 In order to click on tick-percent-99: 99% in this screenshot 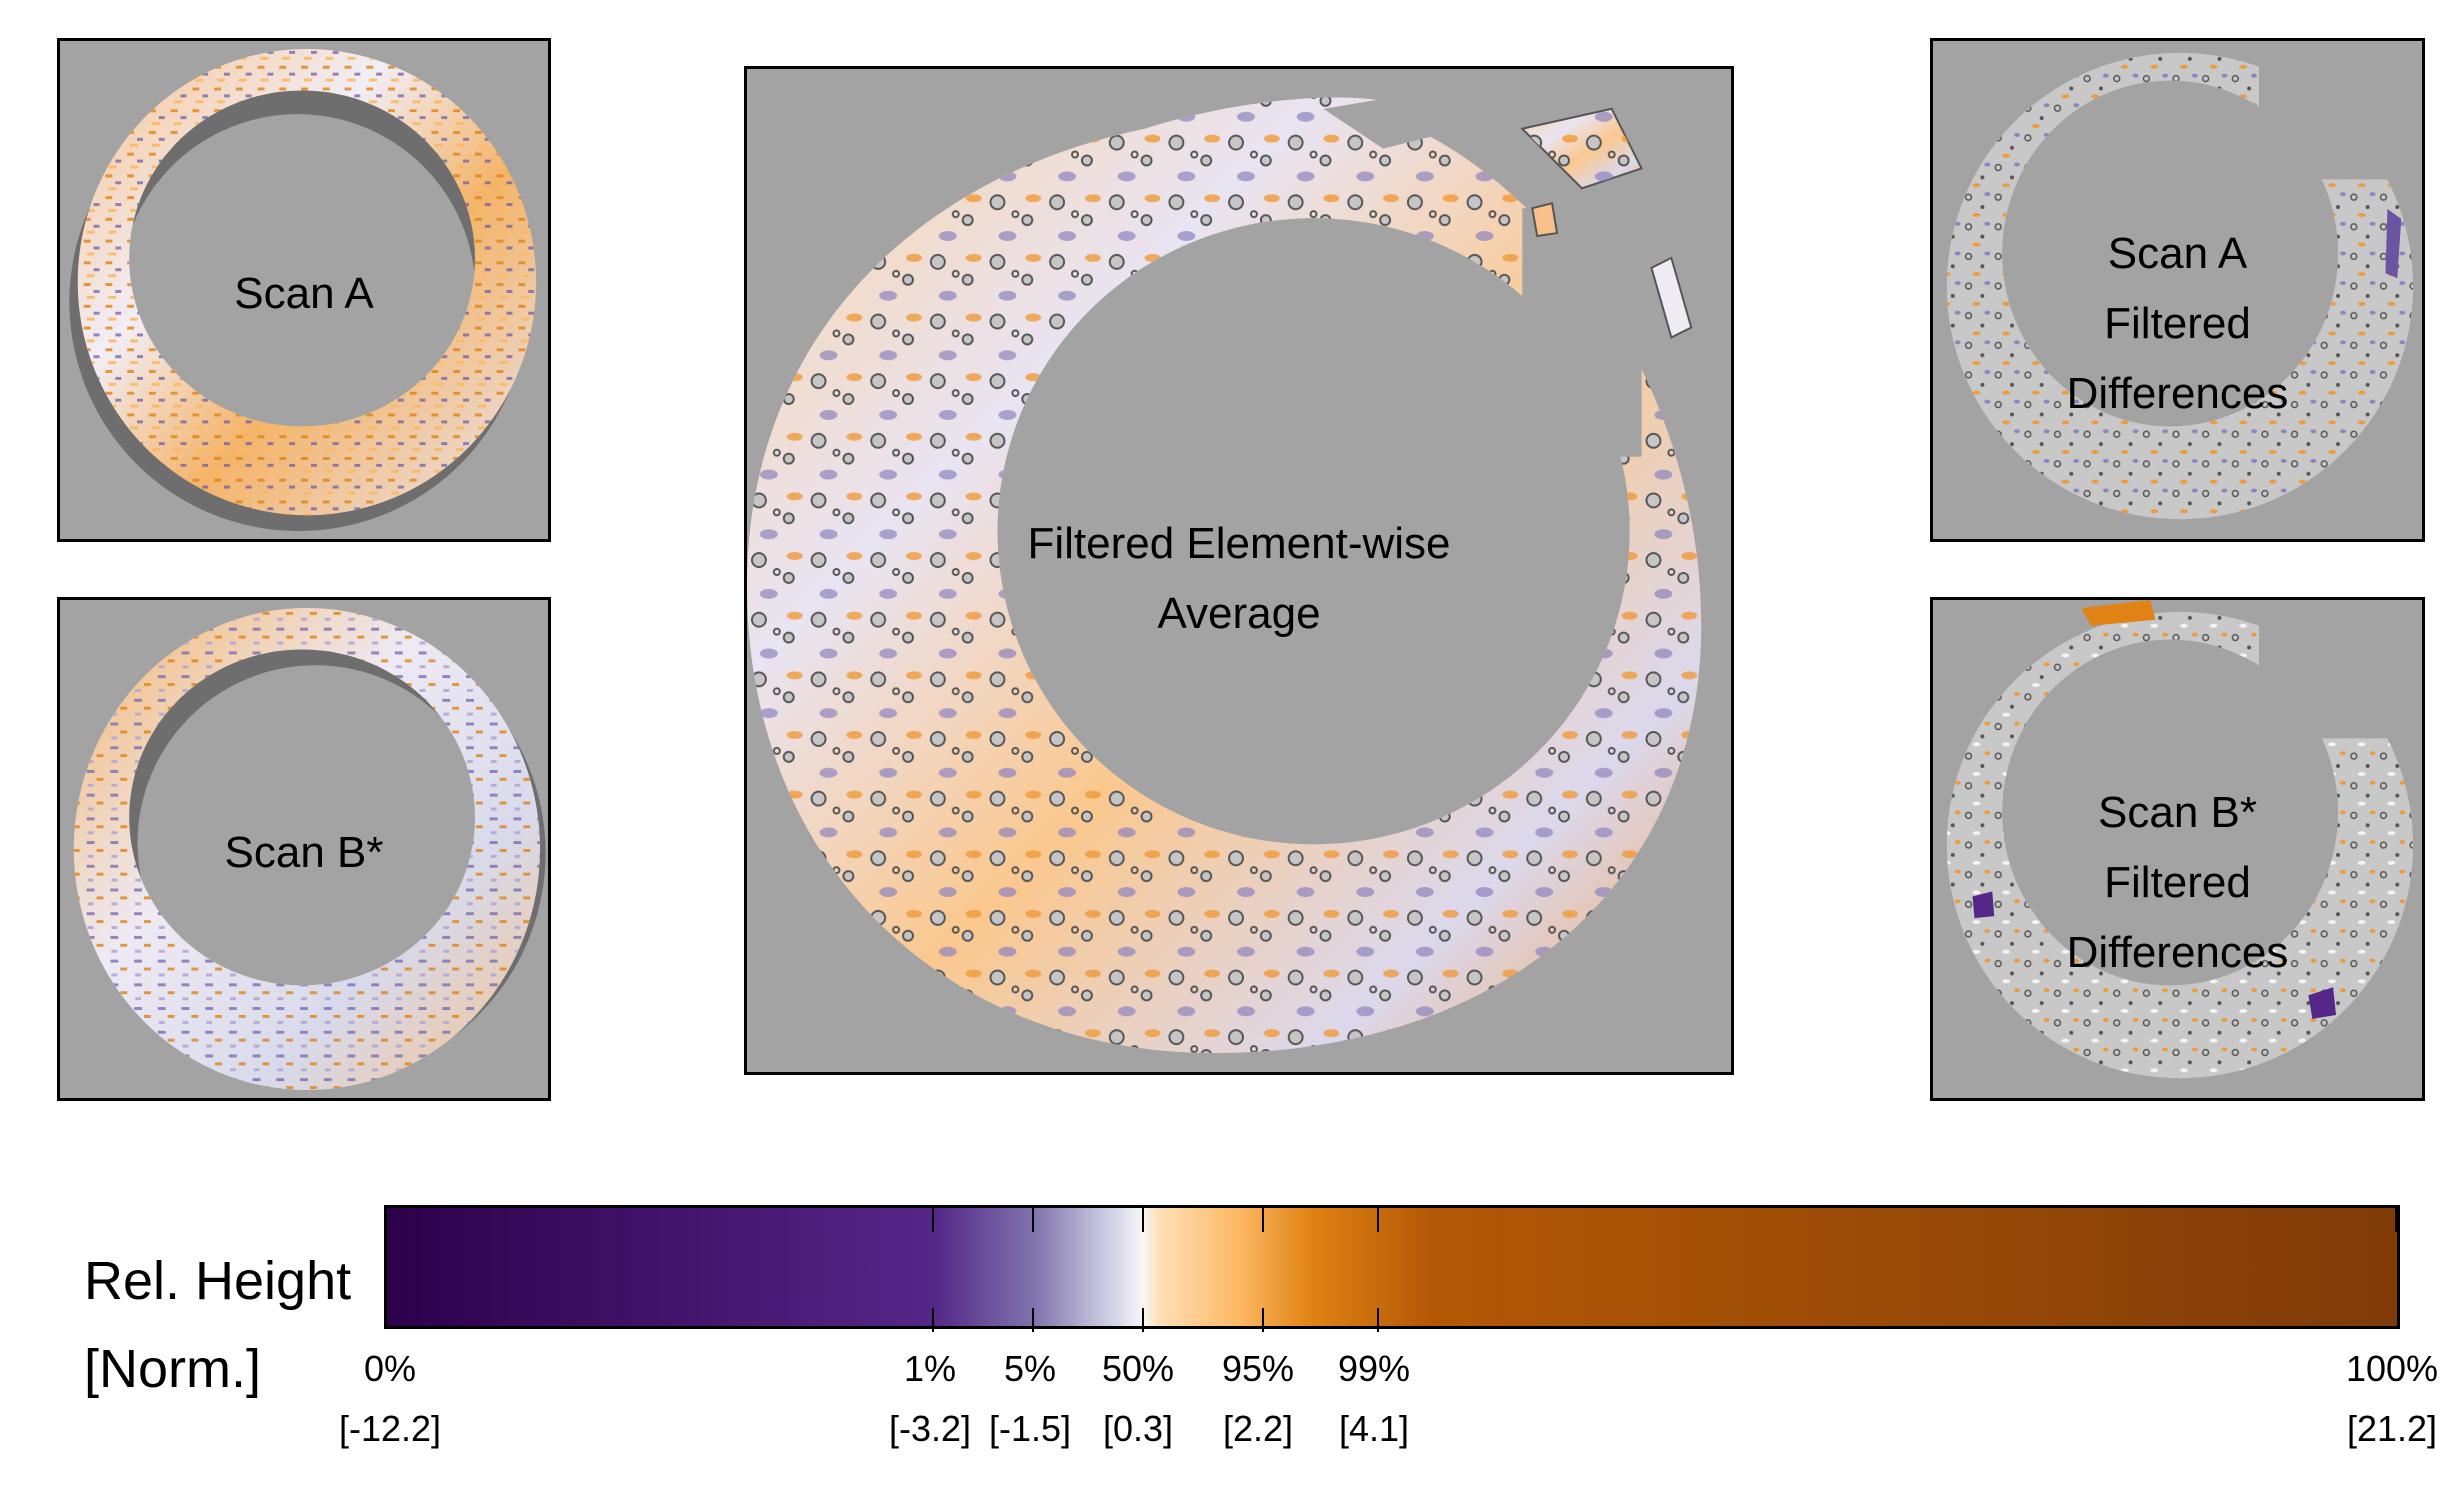, I will do `click(1374, 1368)`.